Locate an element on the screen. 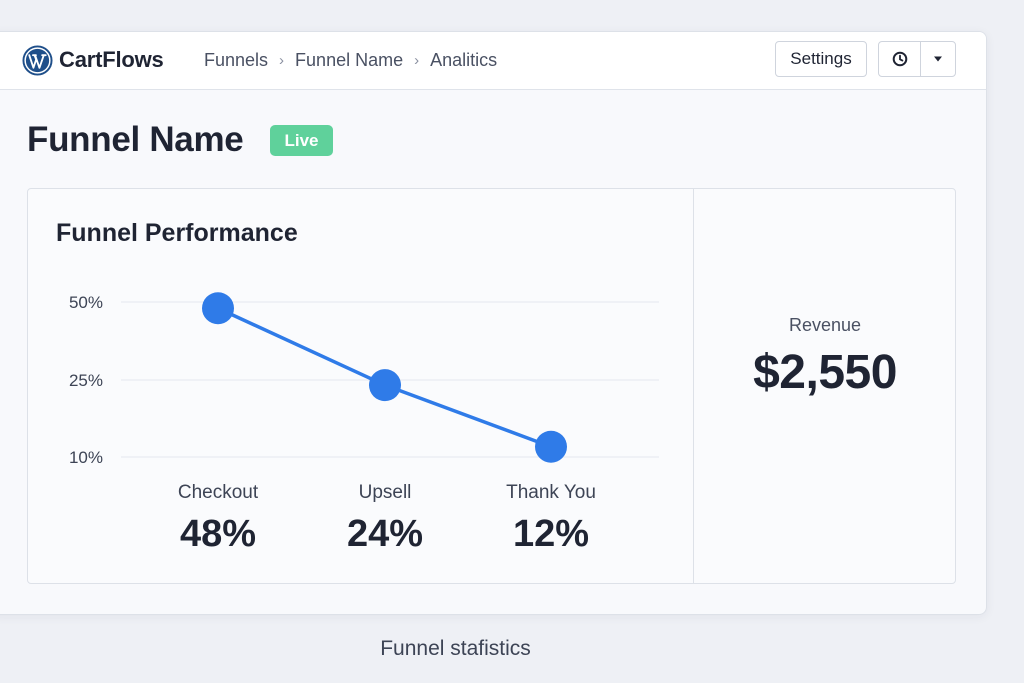 The width and height of the screenshot is (1024, 683). history-button is located at coordinates (900, 59).